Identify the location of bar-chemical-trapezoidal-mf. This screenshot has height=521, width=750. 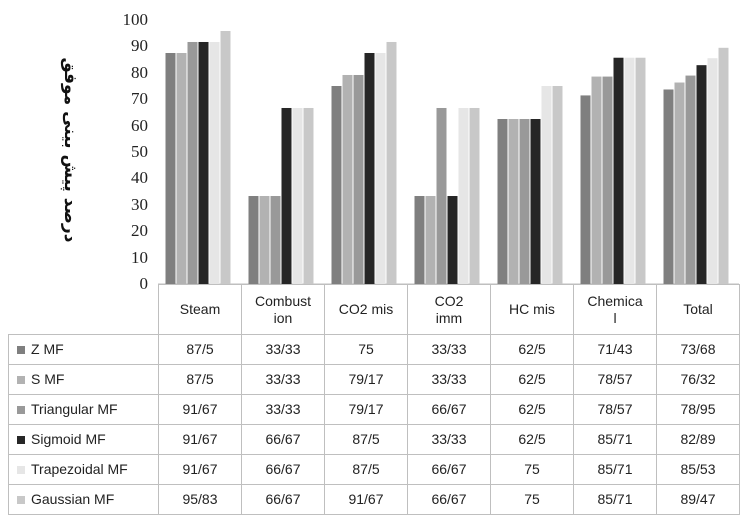
(629, 170).